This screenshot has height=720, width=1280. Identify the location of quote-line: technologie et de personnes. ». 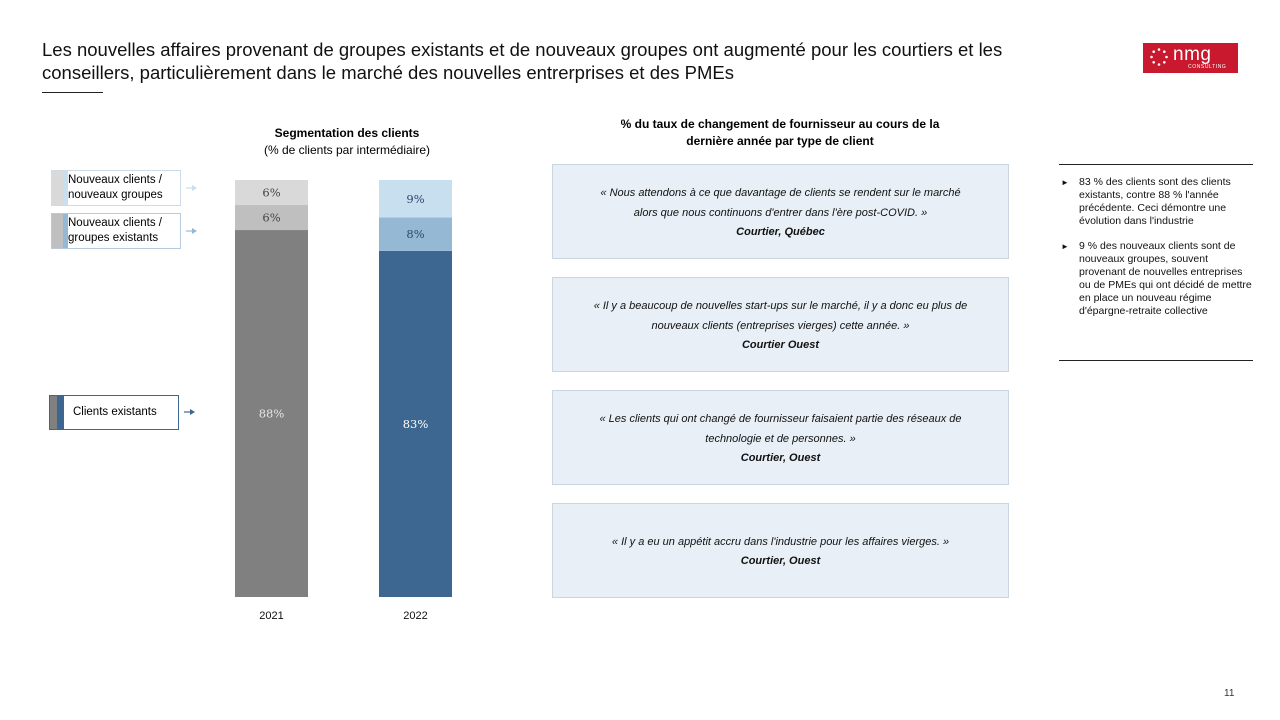
(780, 438).